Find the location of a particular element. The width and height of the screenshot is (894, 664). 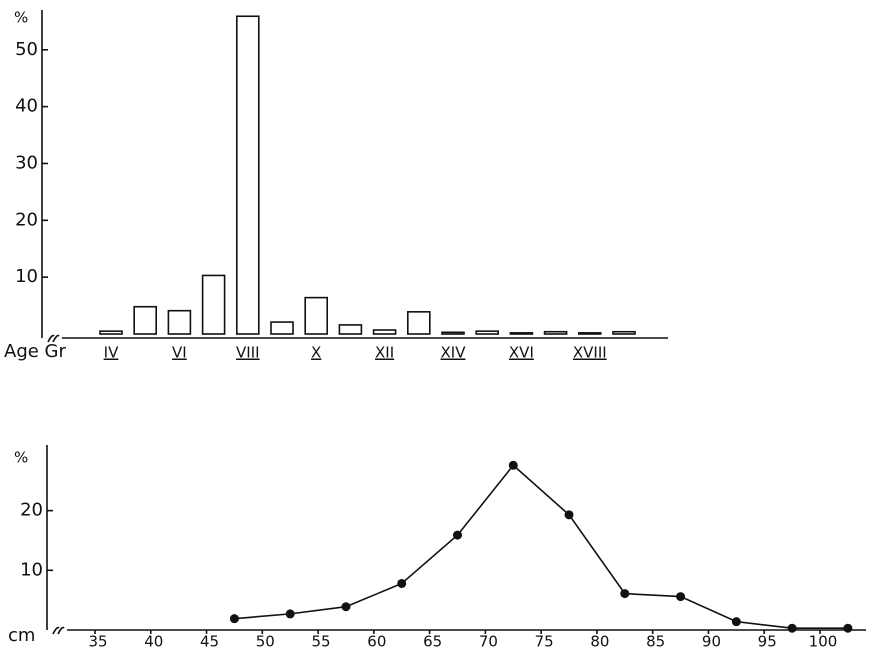

x-tick-label: 85 is located at coordinates (655, 642).